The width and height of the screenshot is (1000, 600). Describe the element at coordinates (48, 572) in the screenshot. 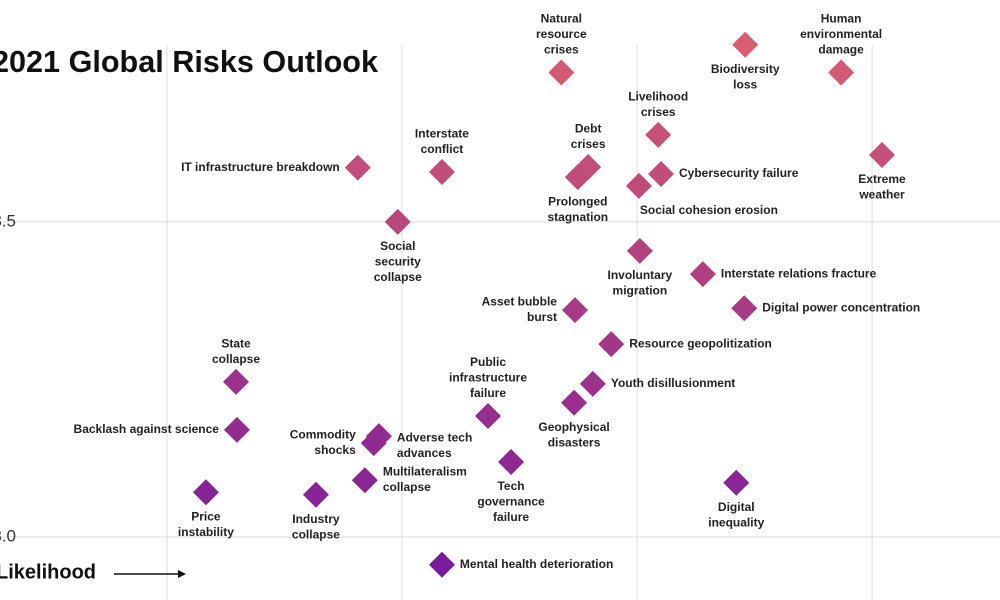

I see `x-axis-label: Likelihood` at that location.